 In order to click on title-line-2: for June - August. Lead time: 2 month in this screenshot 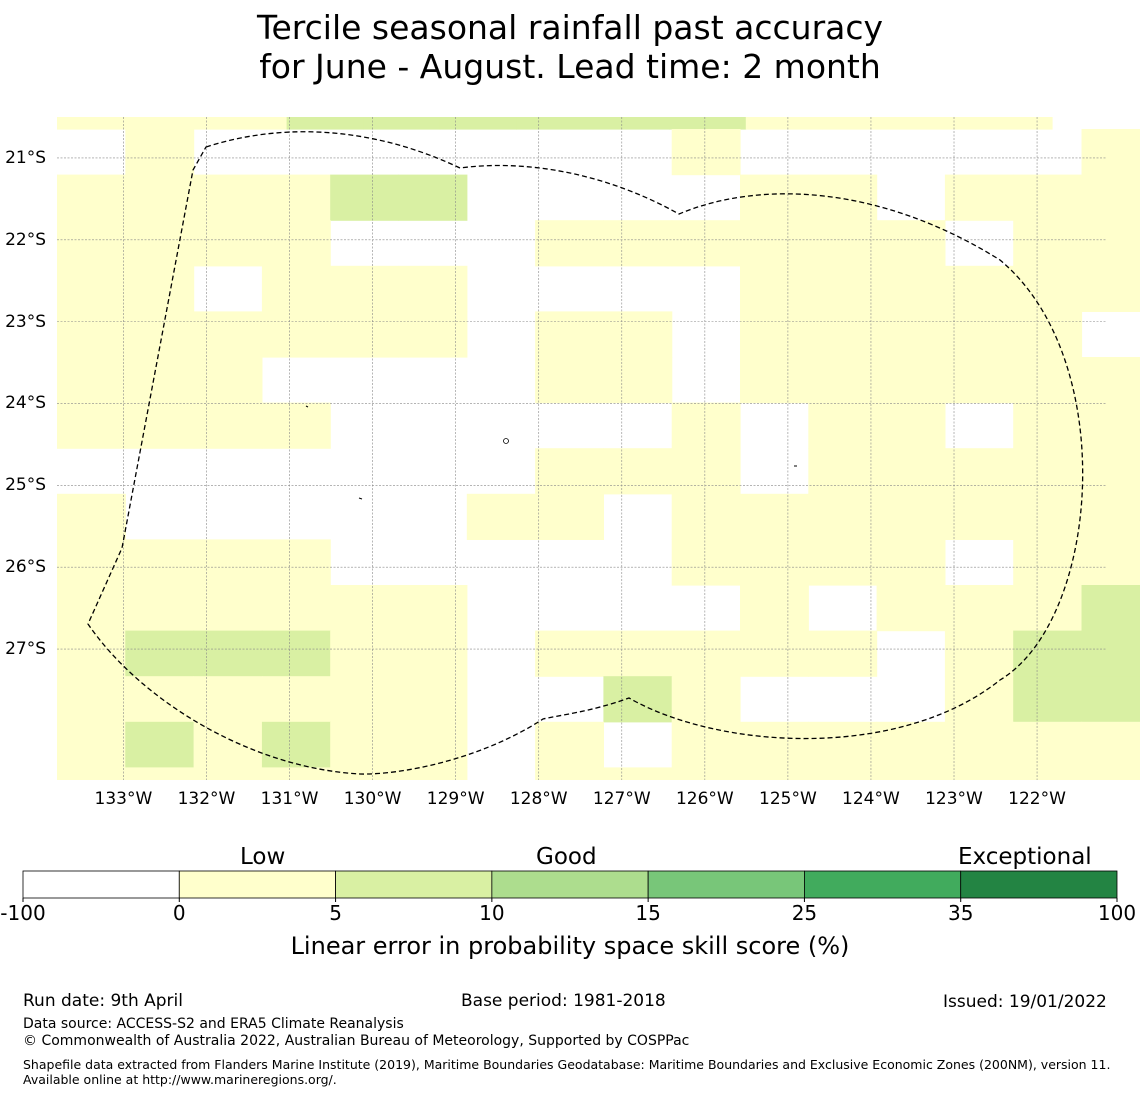, I will do `click(570, 66)`.